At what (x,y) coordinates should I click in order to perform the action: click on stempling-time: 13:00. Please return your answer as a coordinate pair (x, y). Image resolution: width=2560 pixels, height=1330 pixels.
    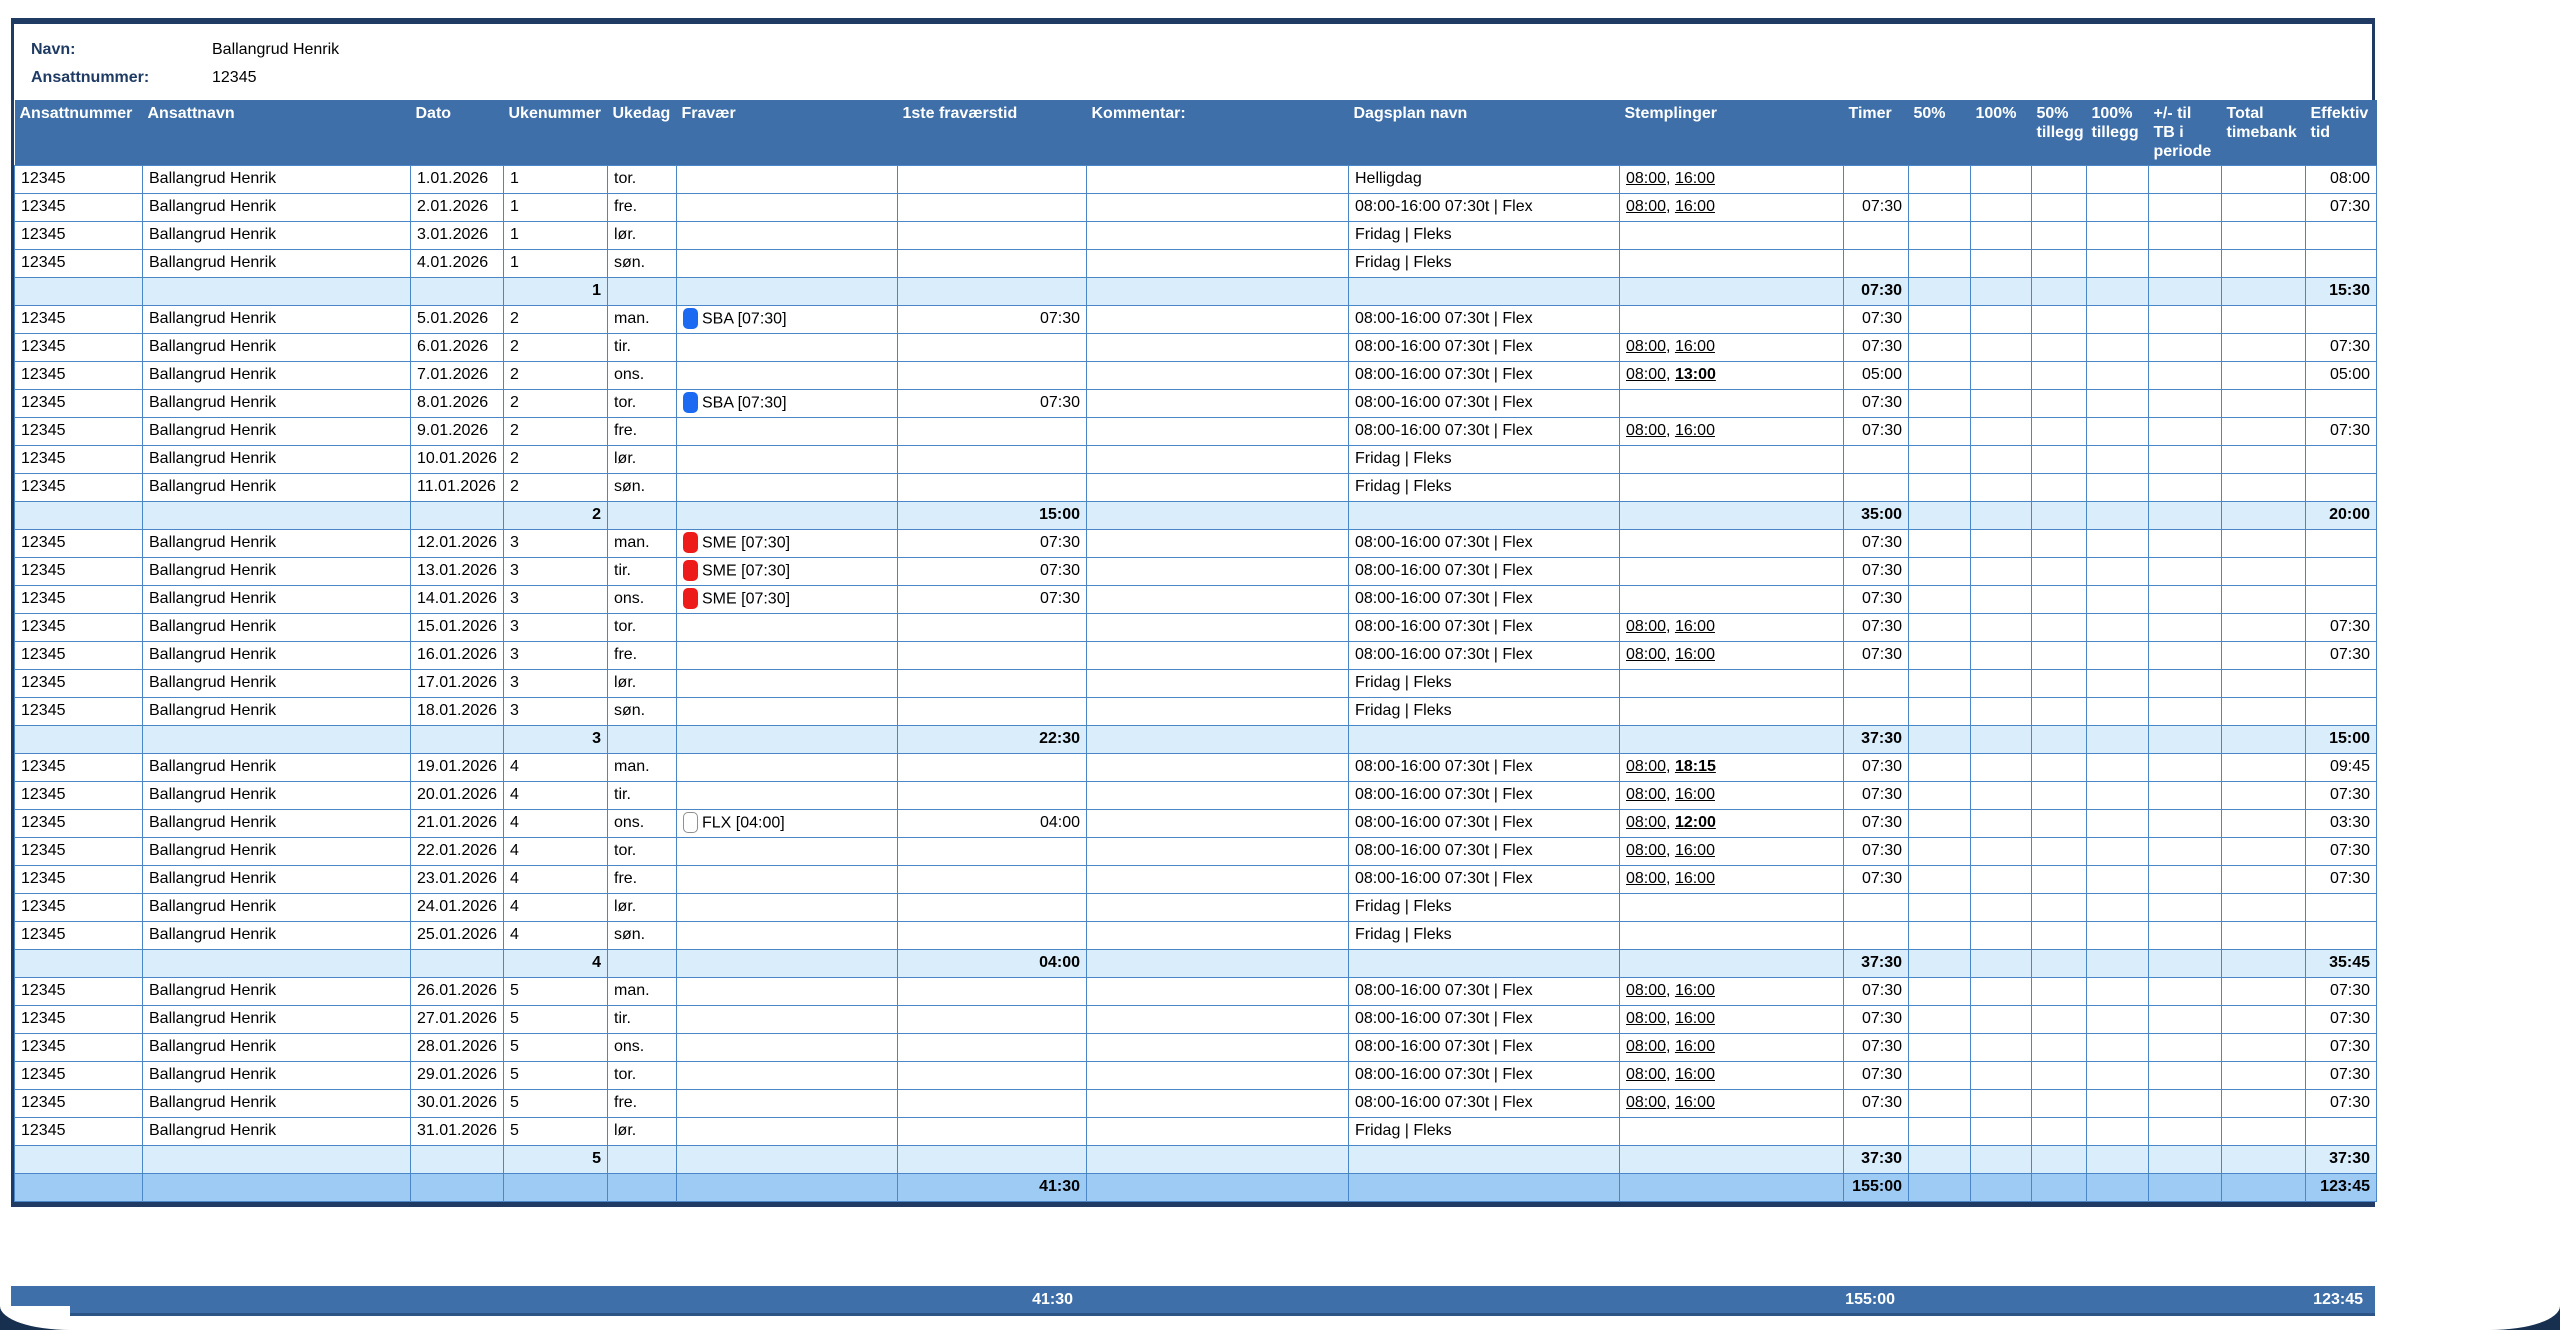
    Looking at the image, I should click on (1695, 374).